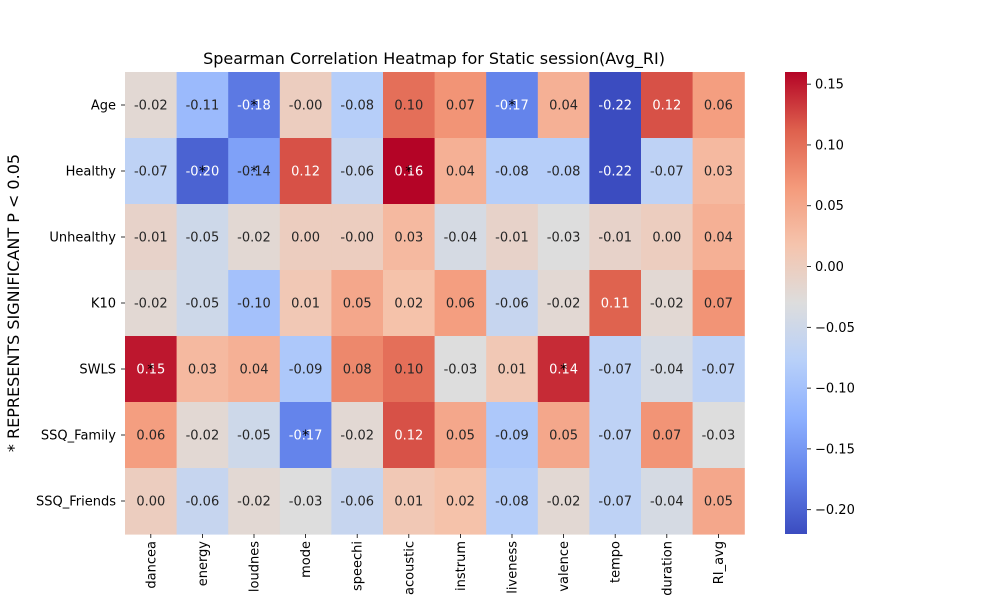 This screenshot has width=1000, height=600. I want to click on cell-value-label: -0.10, so click(254, 304).